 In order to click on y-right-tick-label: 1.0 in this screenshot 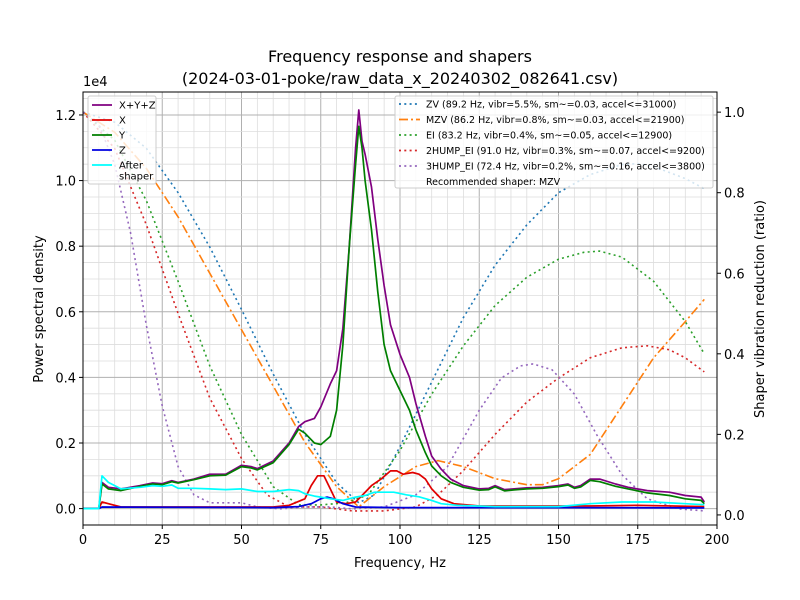, I will do `click(734, 113)`.